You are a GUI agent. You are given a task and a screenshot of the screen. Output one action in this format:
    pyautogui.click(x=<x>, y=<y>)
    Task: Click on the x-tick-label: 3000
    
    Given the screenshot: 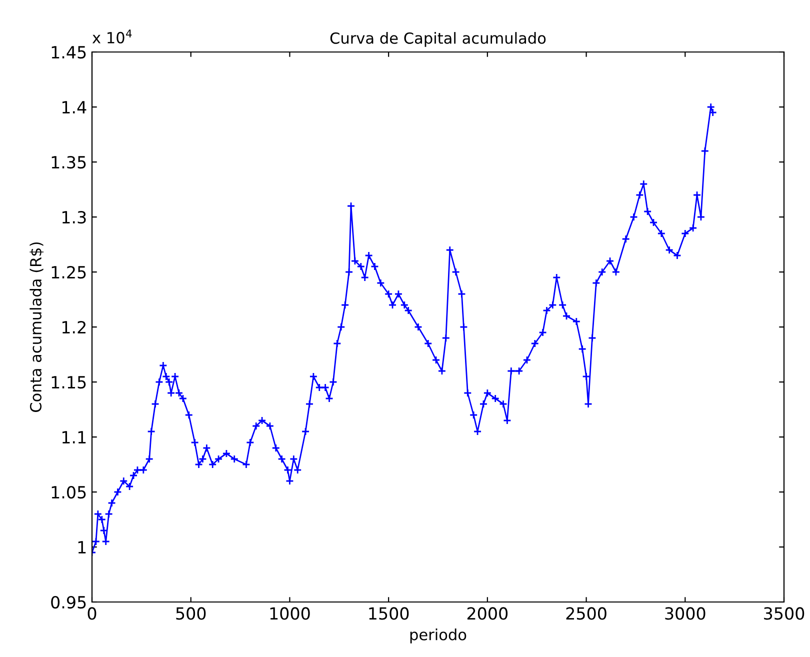 What is the action you would take?
    pyautogui.click(x=685, y=613)
    